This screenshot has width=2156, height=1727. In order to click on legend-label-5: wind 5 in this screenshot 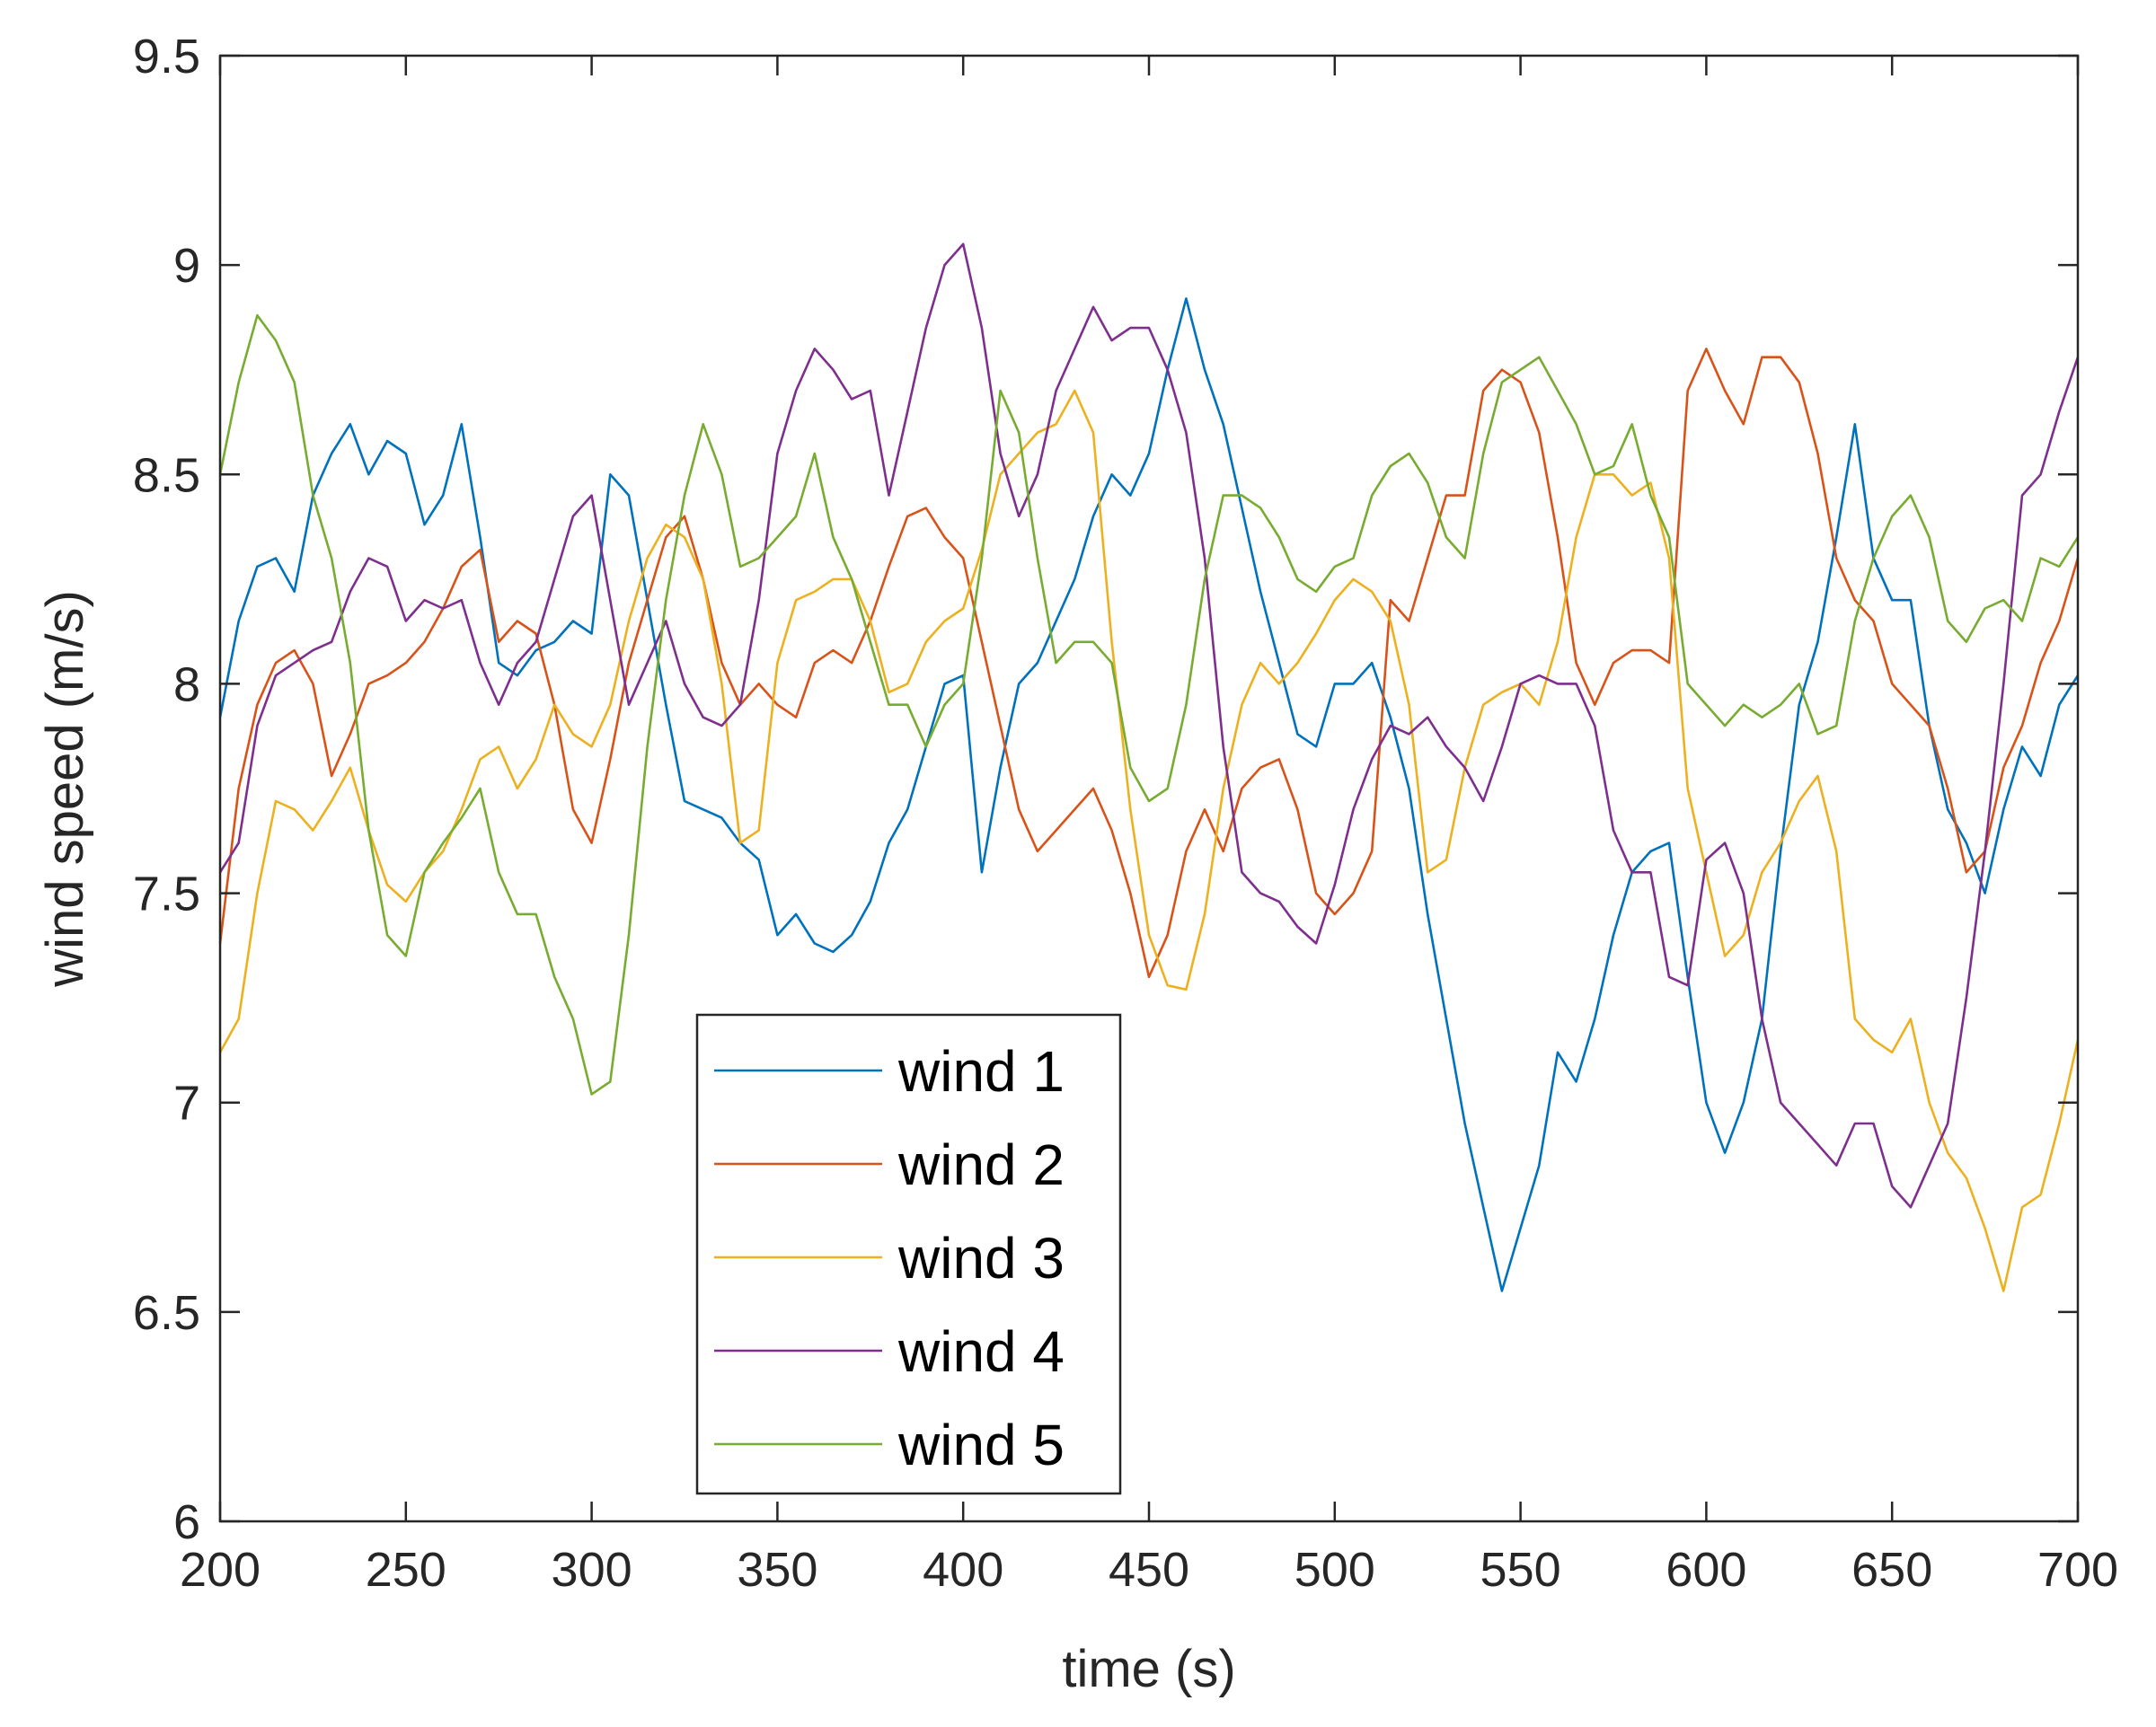, I will do `click(981, 1445)`.